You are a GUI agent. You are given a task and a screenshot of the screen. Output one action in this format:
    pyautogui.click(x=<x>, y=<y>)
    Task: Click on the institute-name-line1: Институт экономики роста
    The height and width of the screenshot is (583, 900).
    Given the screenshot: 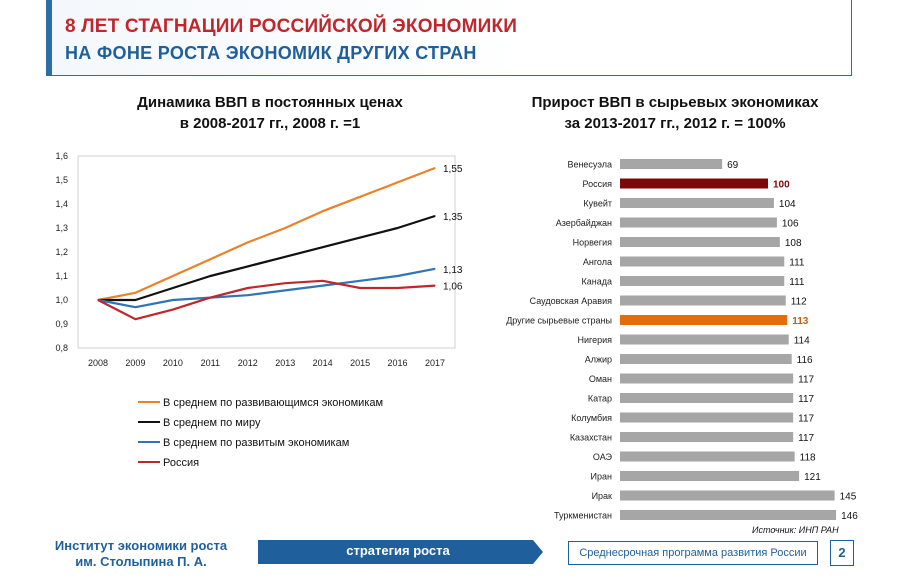 What is the action you would take?
    pyautogui.click(x=141, y=545)
    